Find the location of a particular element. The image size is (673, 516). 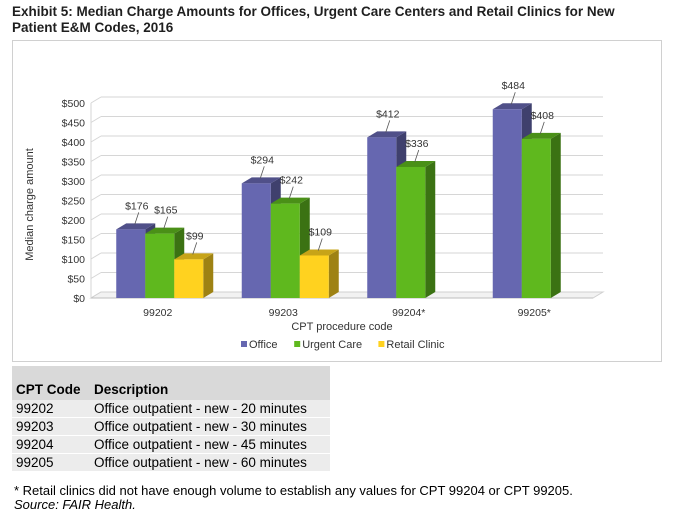

y-tick-label: $0 is located at coordinates (79, 299).